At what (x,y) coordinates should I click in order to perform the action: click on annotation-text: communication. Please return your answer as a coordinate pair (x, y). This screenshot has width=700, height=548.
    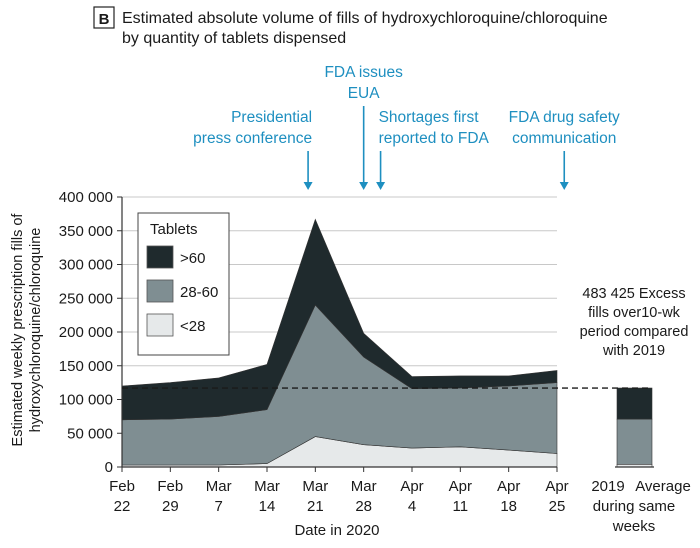
    Looking at the image, I should click on (564, 138).